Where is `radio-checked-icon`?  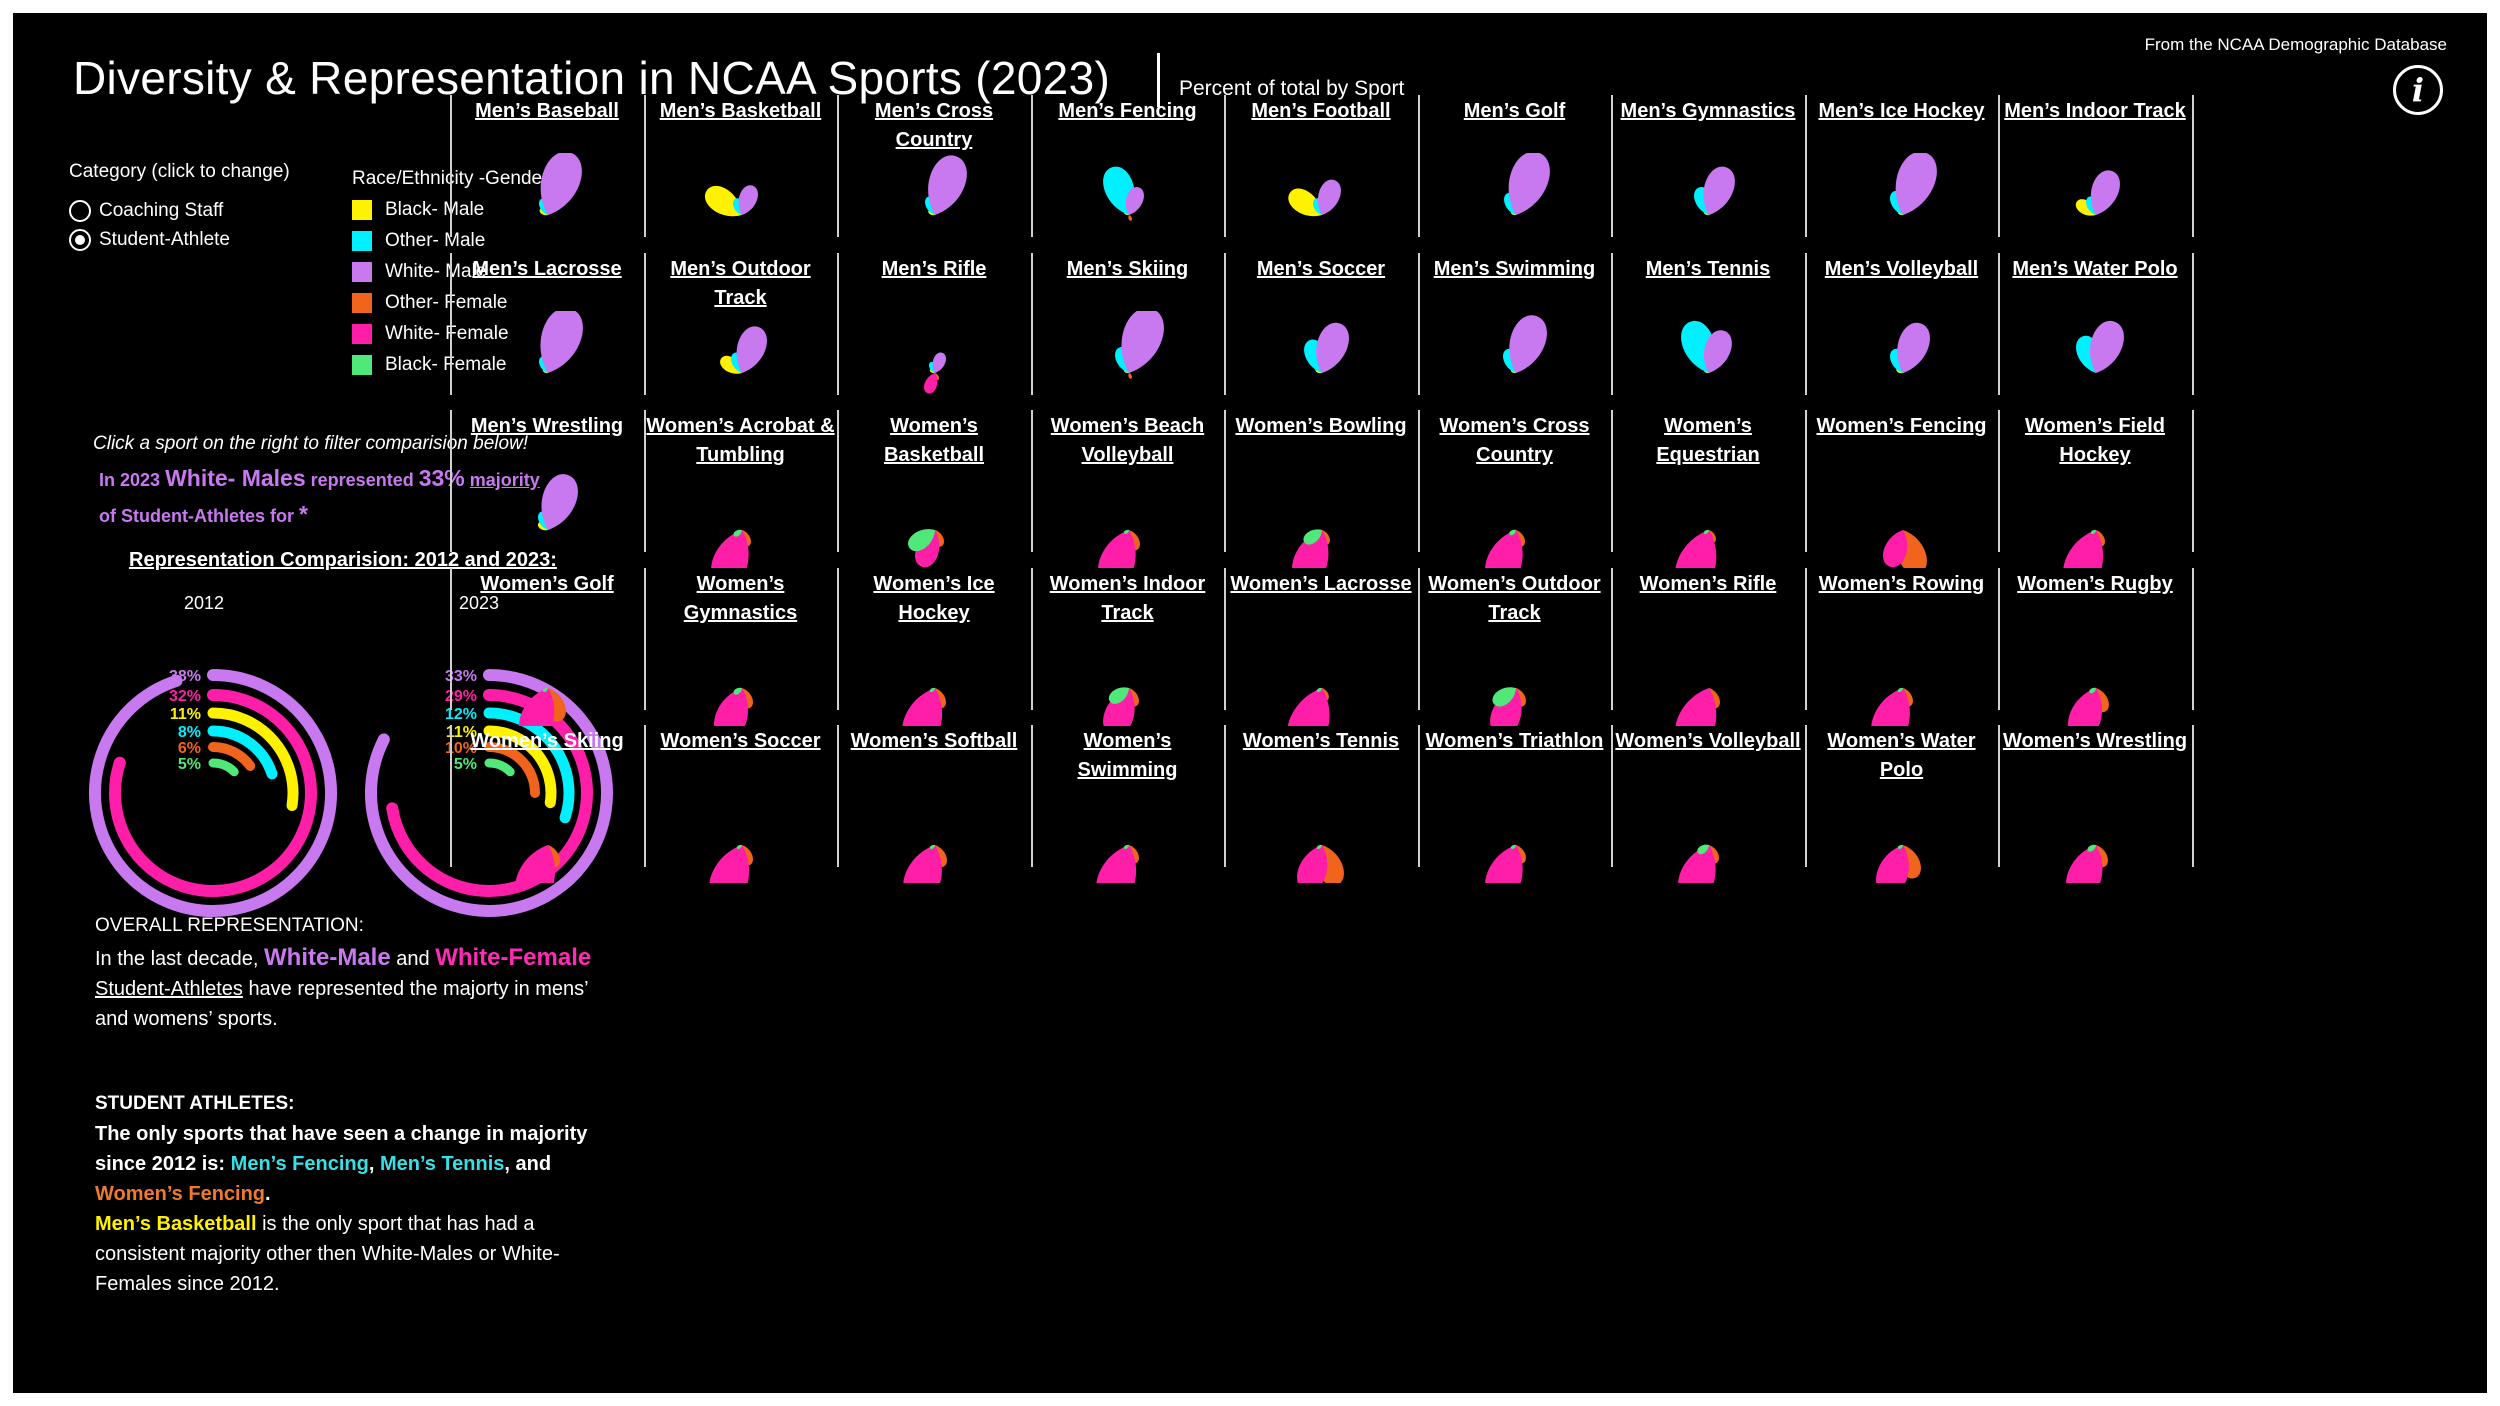
radio-checked-icon is located at coordinates (80, 240).